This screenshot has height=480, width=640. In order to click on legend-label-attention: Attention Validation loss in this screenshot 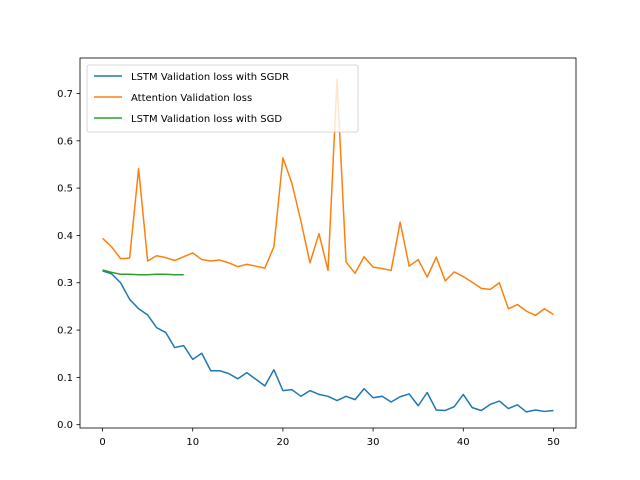, I will do `click(191, 98)`.